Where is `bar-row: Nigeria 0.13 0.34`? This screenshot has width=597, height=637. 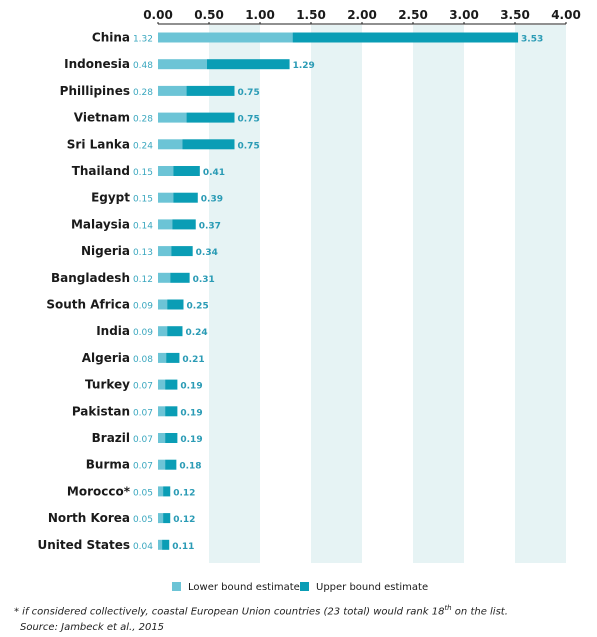
bar-row: Nigeria 0.13 0.34 is located at coordinates (149, 251).